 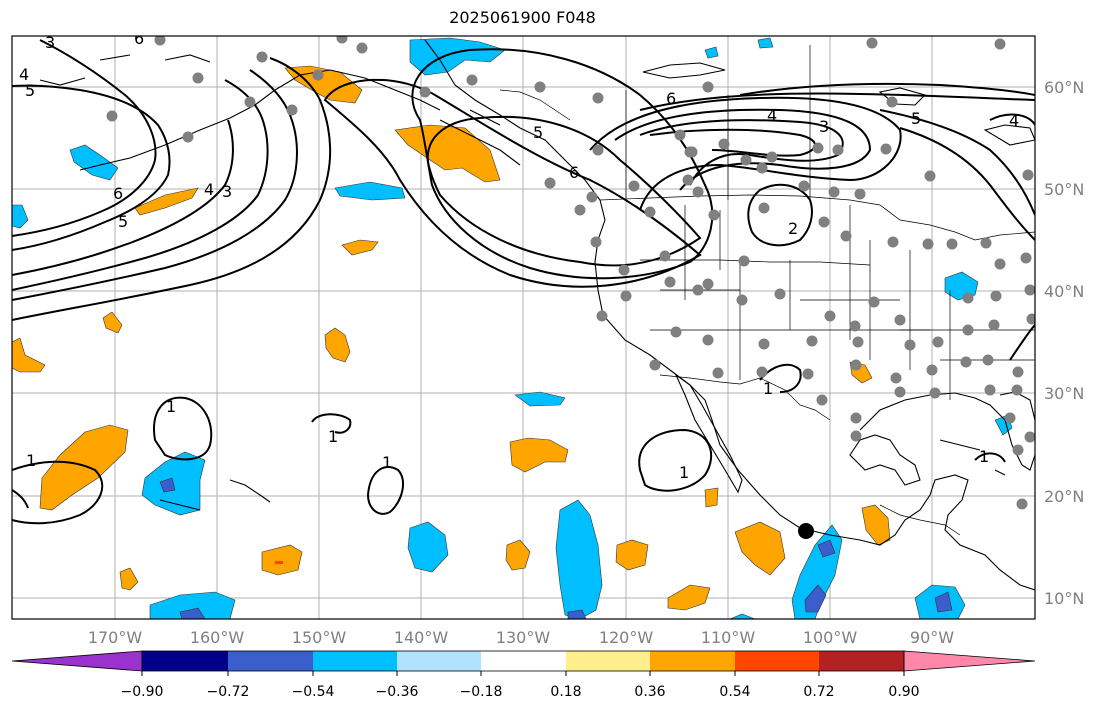 What do you see at coordinates (649, 692) in the screenshot?
I see `colorbar-tick-label: 0.36` at bounding box center [649, 692].